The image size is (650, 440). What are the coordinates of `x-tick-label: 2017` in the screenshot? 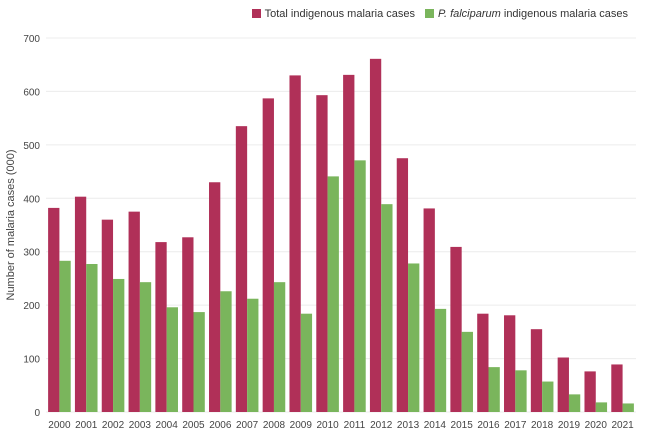 It's located at (515, 425).